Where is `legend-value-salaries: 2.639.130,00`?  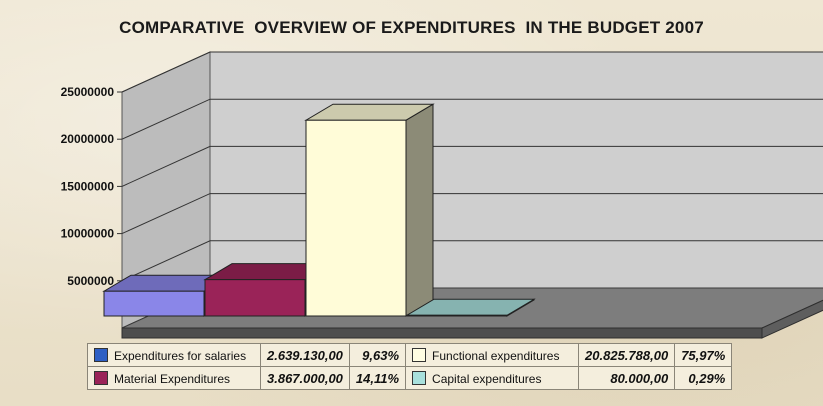
legend-value-salaries: 2.639.130,00 is located at coordinates (305, 355).